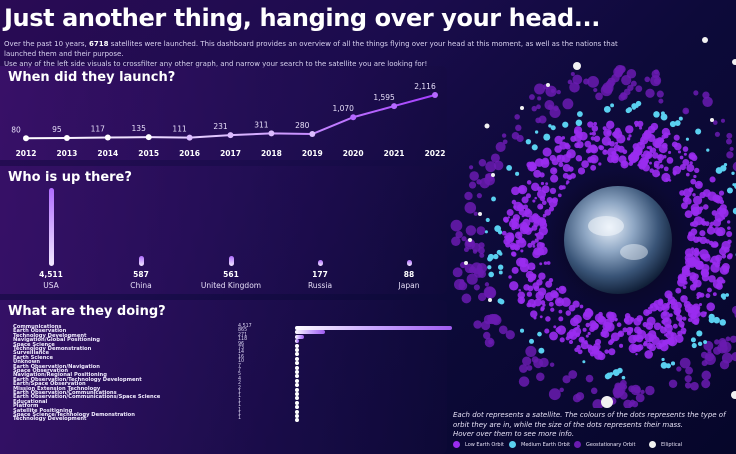 This screenshot has width=736, height=454. Describe the element at coordinates (478, 444) in the screenshot. I see `legend-low-earth-orbit: Low Earth Orbit` at that location.